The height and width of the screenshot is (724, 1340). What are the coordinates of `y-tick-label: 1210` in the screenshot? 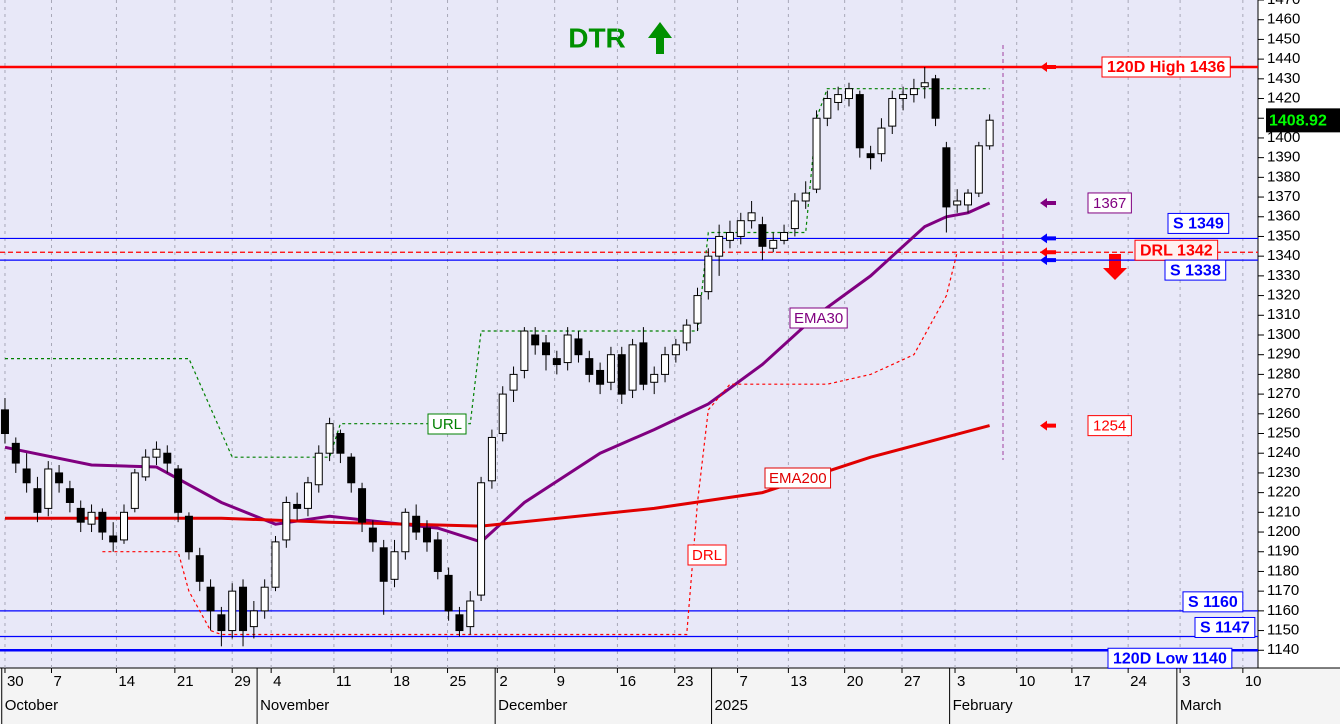 It's located at (1283, 511).